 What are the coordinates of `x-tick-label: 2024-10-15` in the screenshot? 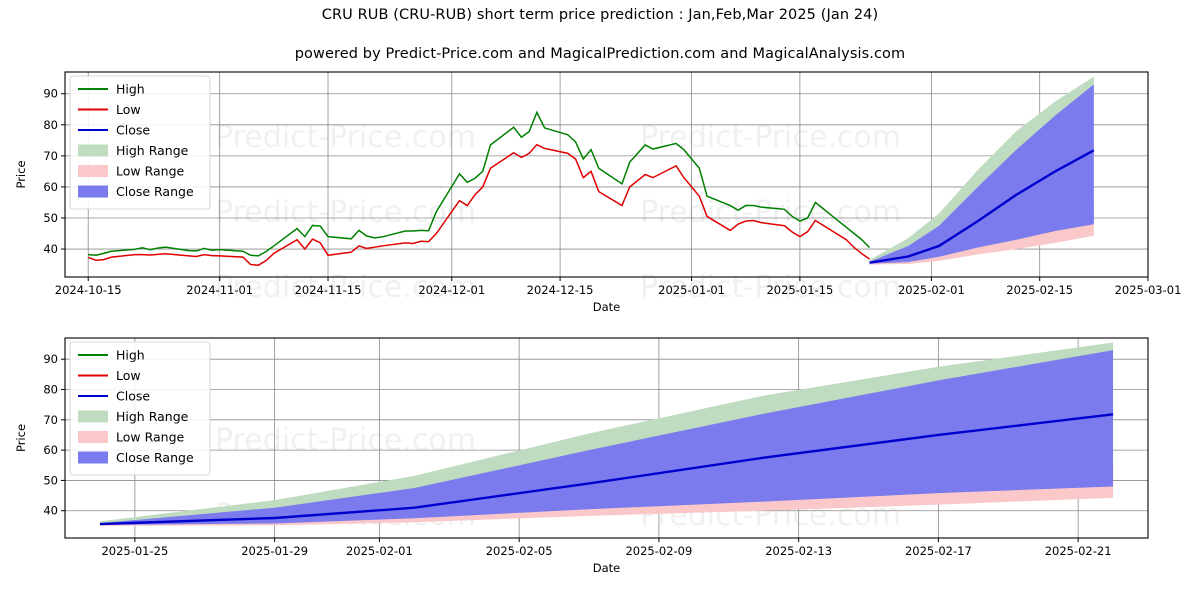 It's located at (88, 290).